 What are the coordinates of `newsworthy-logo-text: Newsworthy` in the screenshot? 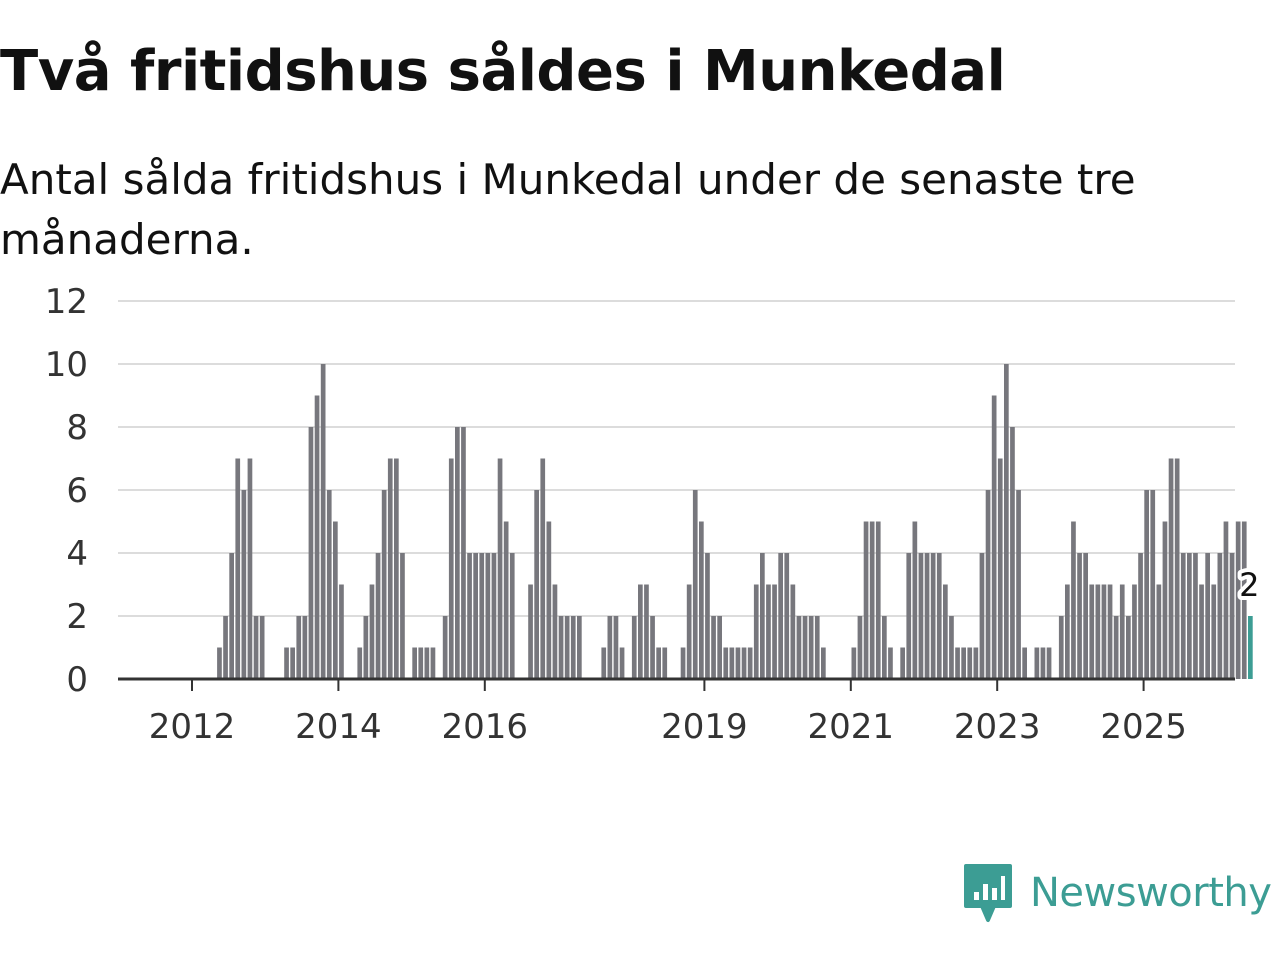 It's located at (1151, 893).